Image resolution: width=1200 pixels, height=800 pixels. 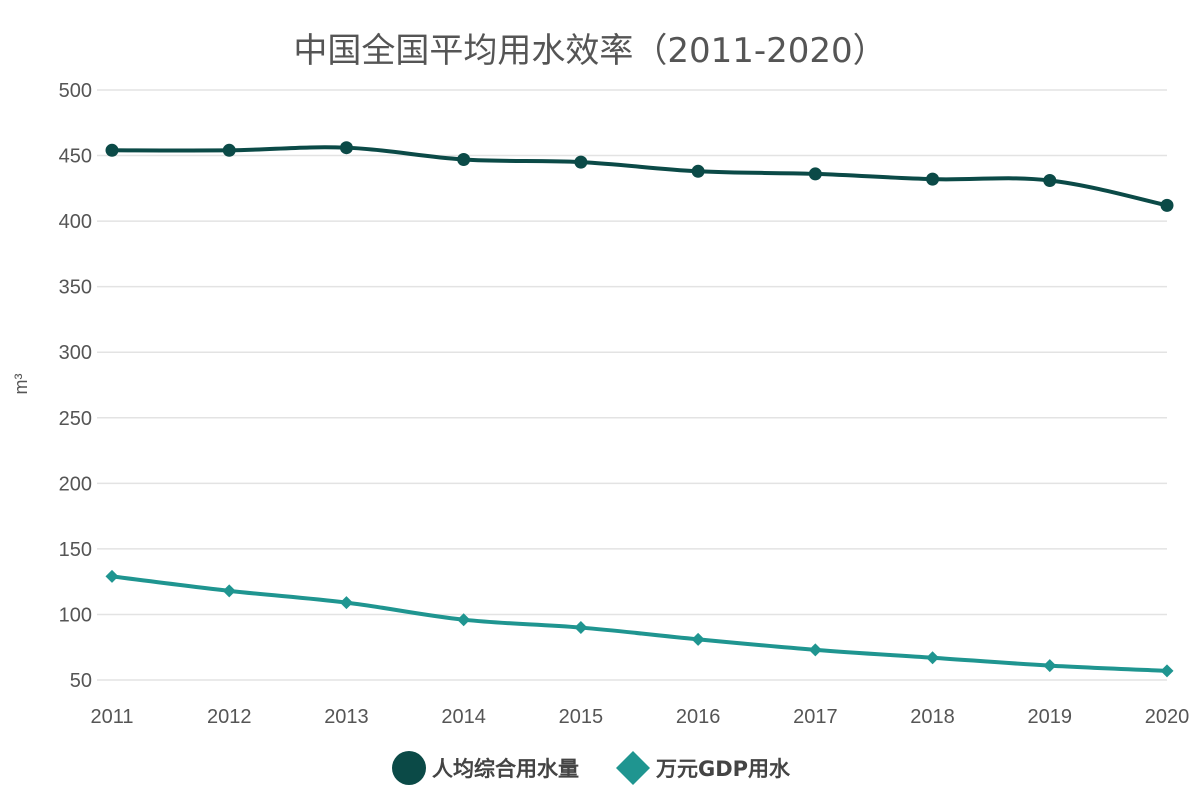 I want to click on x-tick-label: 2012, so click(x=229, y=717).